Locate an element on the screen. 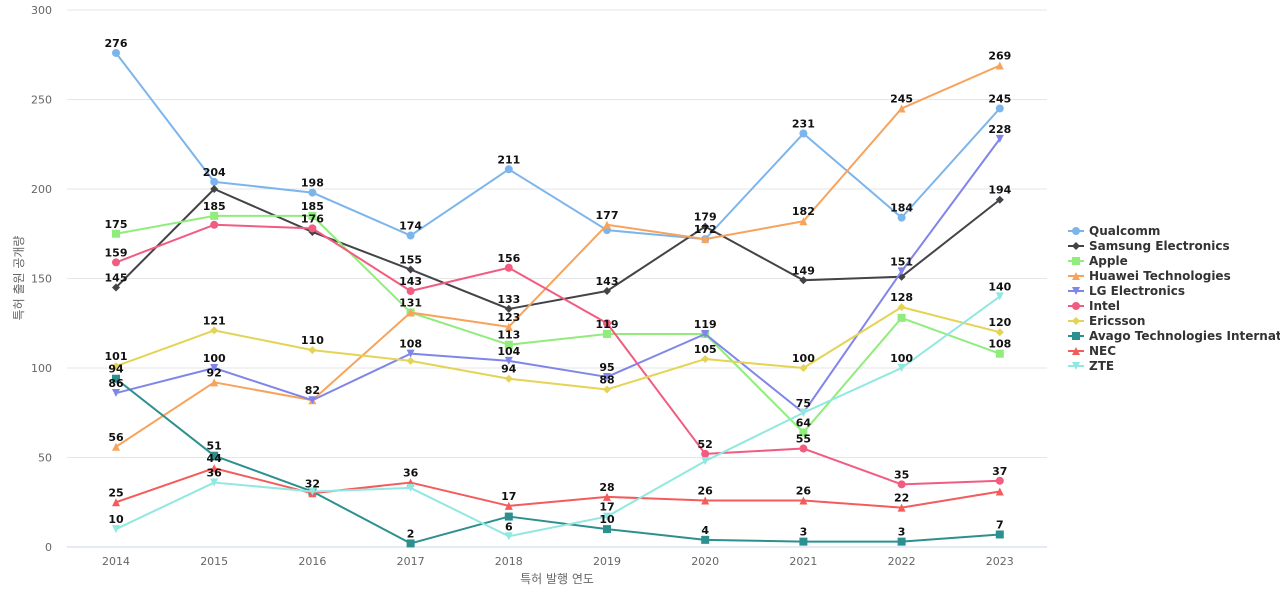 The height and width of the screenshot is (600, 1280). legend-item: Samsung Electronics is located at coordinates (1149, 246).